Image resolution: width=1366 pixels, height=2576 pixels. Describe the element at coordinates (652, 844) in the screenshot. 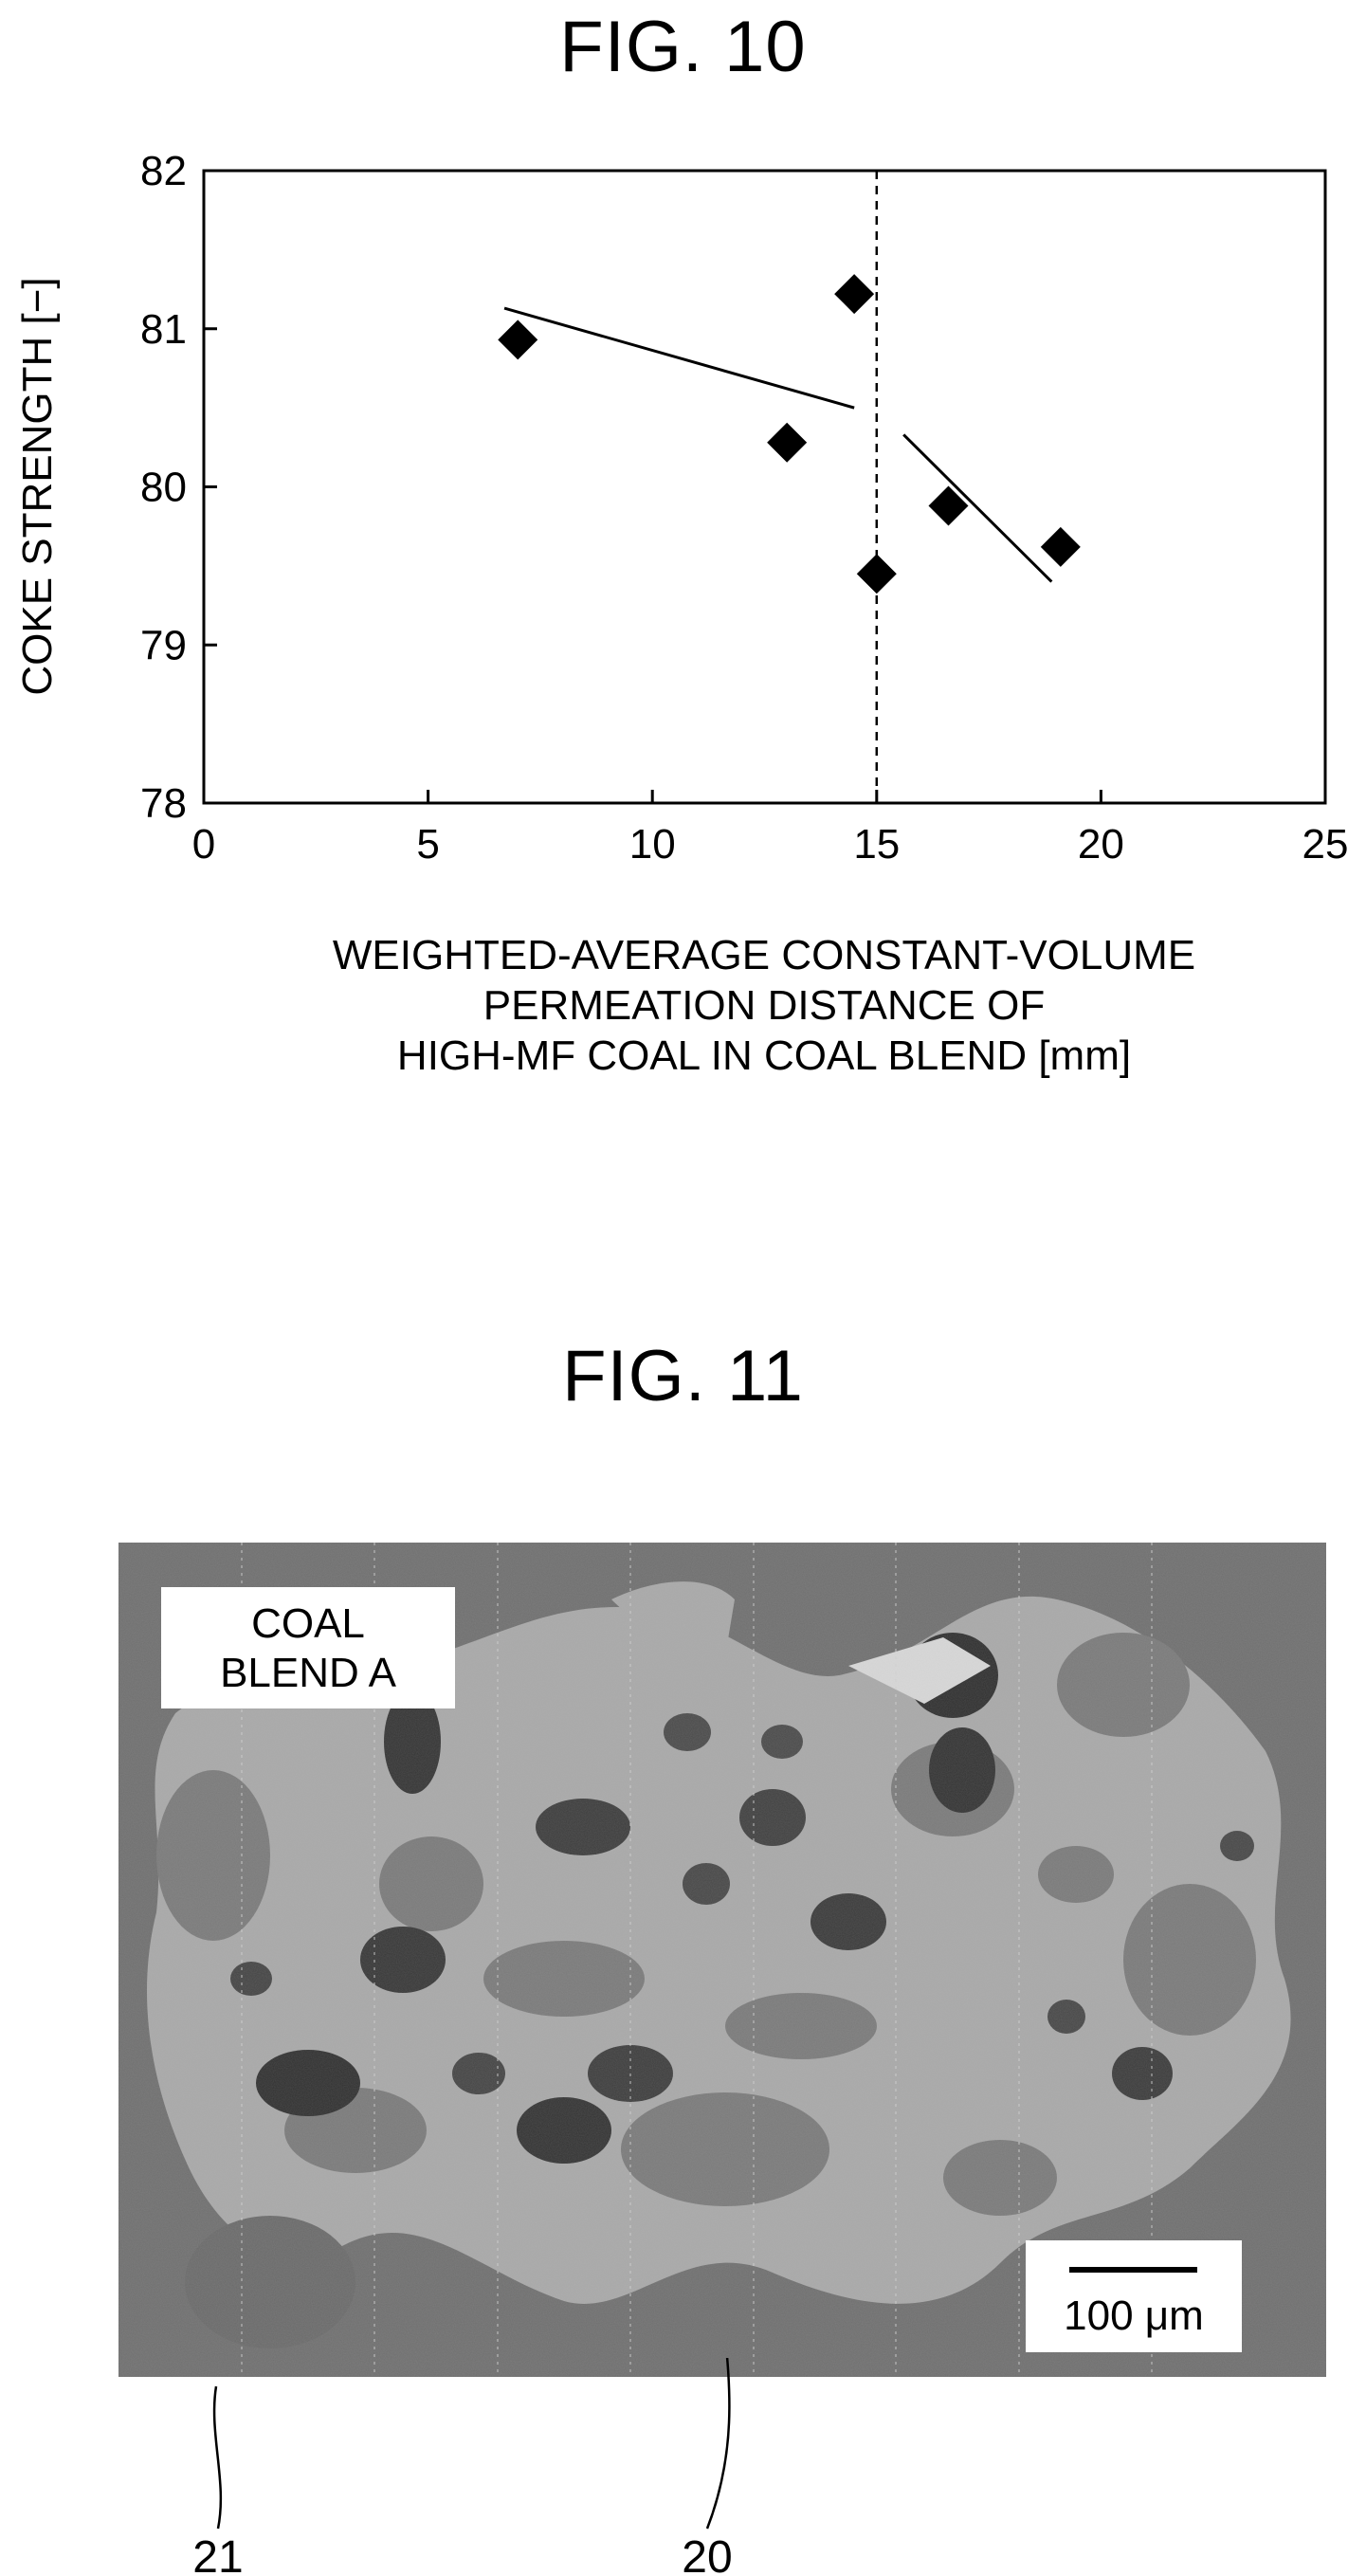

I see `x-tick-label: 10` at that location.